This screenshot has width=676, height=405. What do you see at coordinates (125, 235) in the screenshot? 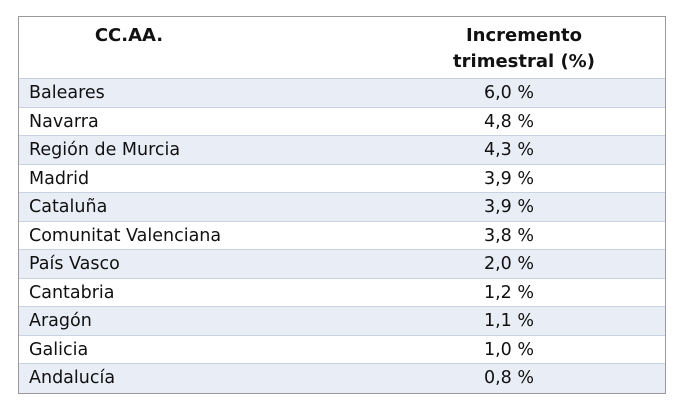
I see `region-cell: Comunitat Valenciana` at bounding box center [125, 235].